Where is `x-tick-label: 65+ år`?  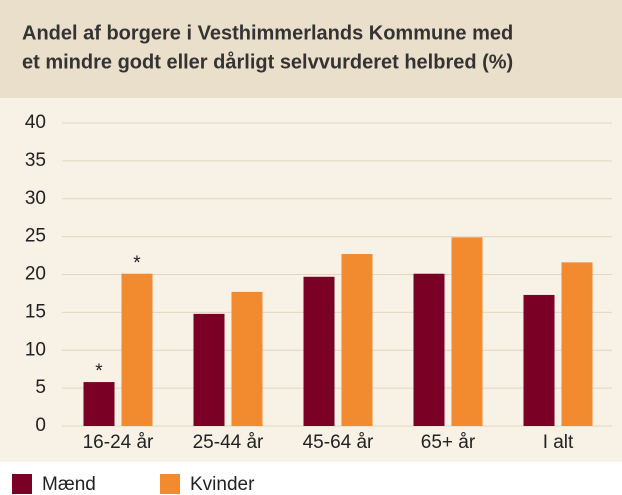
x-tick-label: 65+ år is located at coordinates (448, 442).